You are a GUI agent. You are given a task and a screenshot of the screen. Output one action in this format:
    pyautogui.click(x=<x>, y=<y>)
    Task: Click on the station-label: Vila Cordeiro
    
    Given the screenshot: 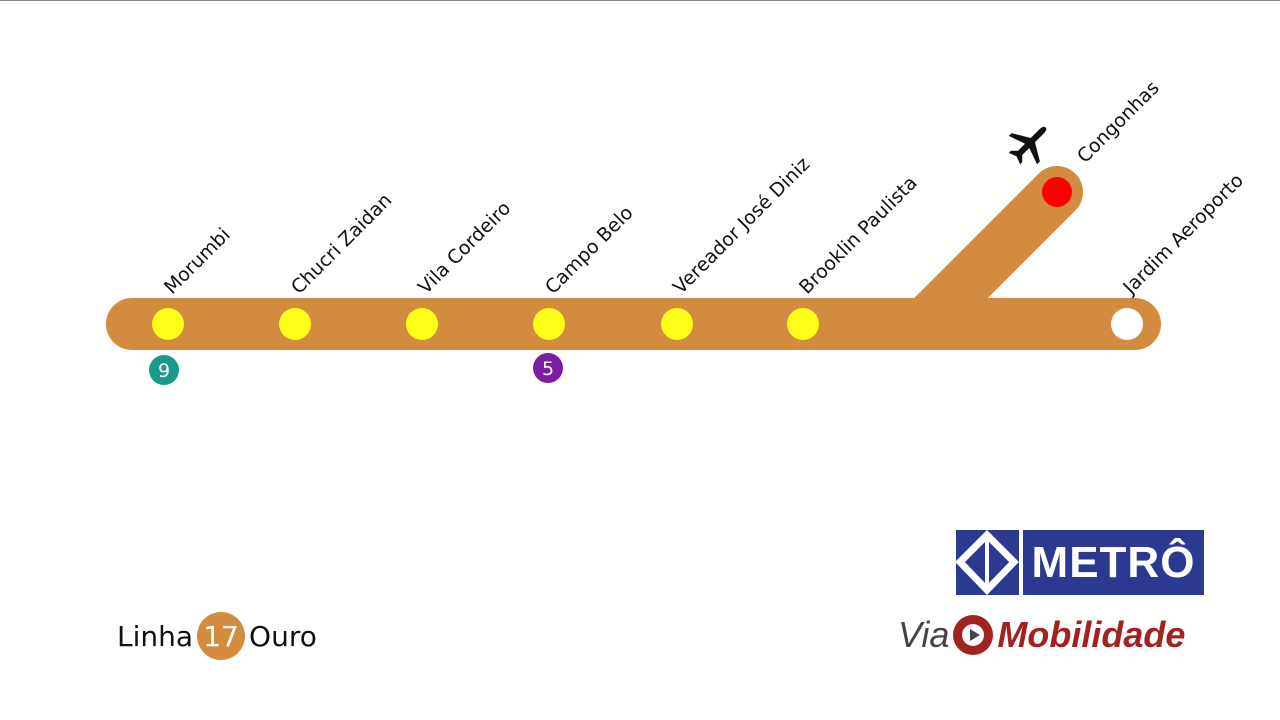 What is the action you would take?
    pyautogui.click(x=464, y=247)
    